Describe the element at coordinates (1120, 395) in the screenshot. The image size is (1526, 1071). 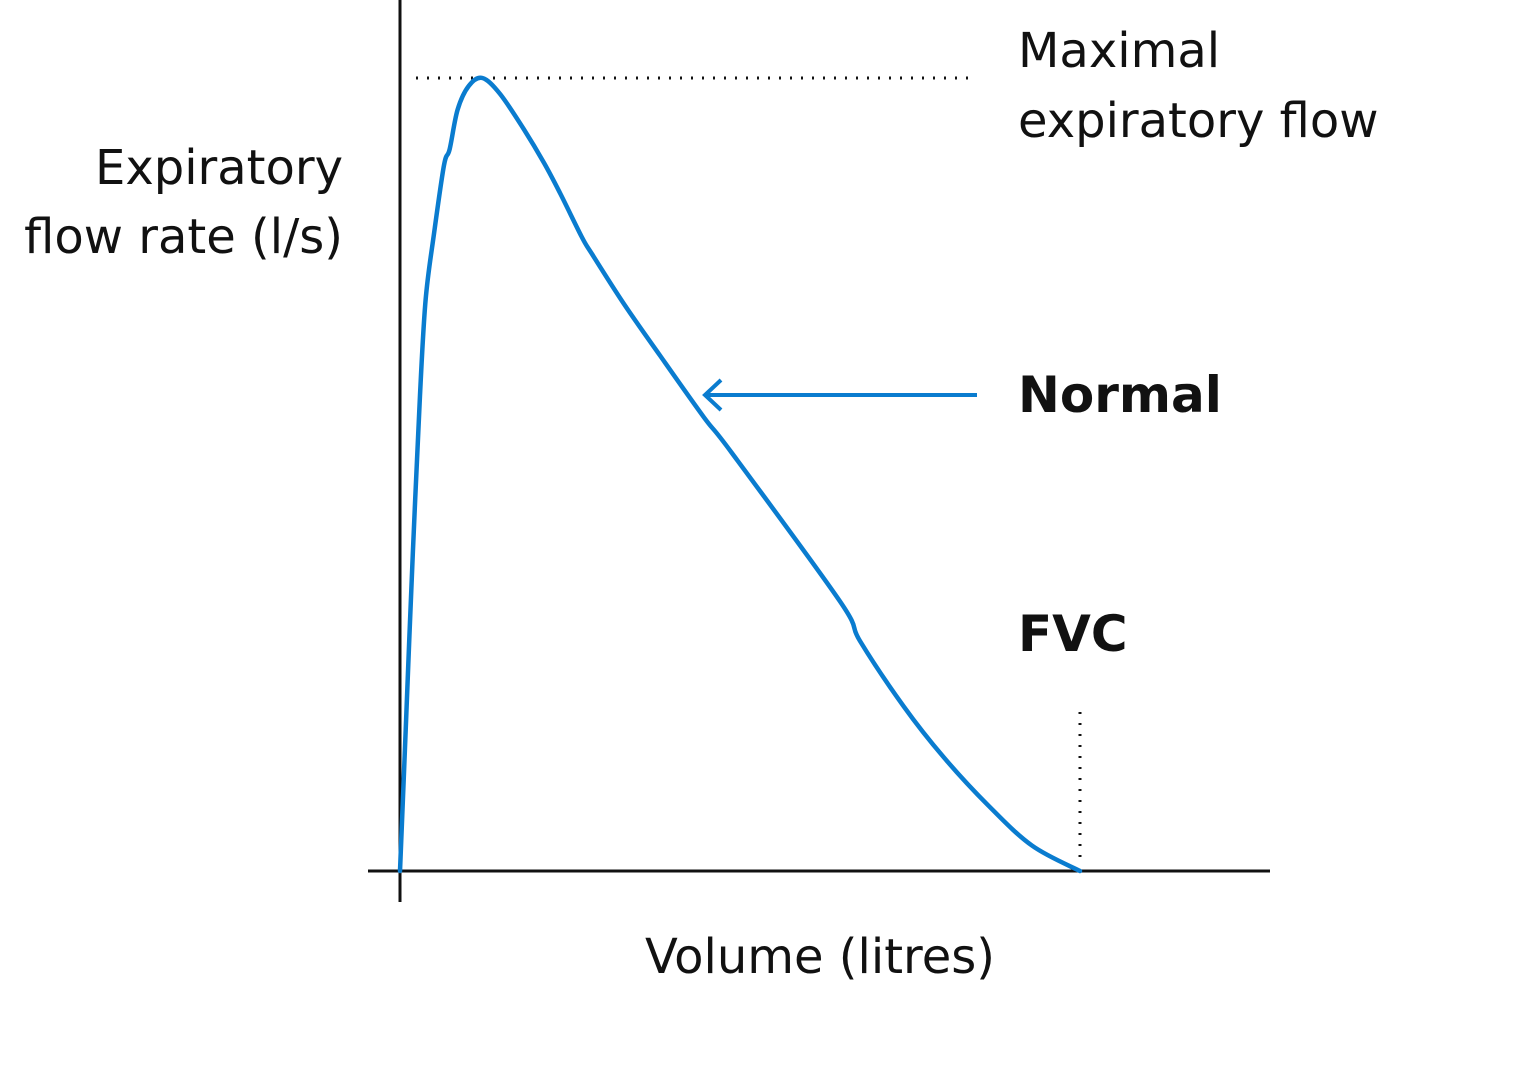
I see `normal-series-label: Normal` at that location.